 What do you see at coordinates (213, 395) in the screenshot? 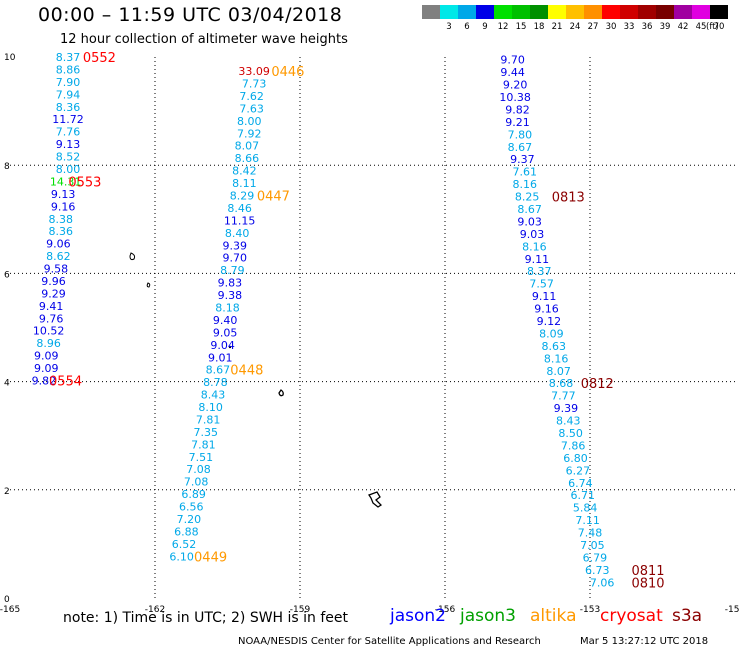
I see `swh-label: 8.43` at bounding box center [213, 395].